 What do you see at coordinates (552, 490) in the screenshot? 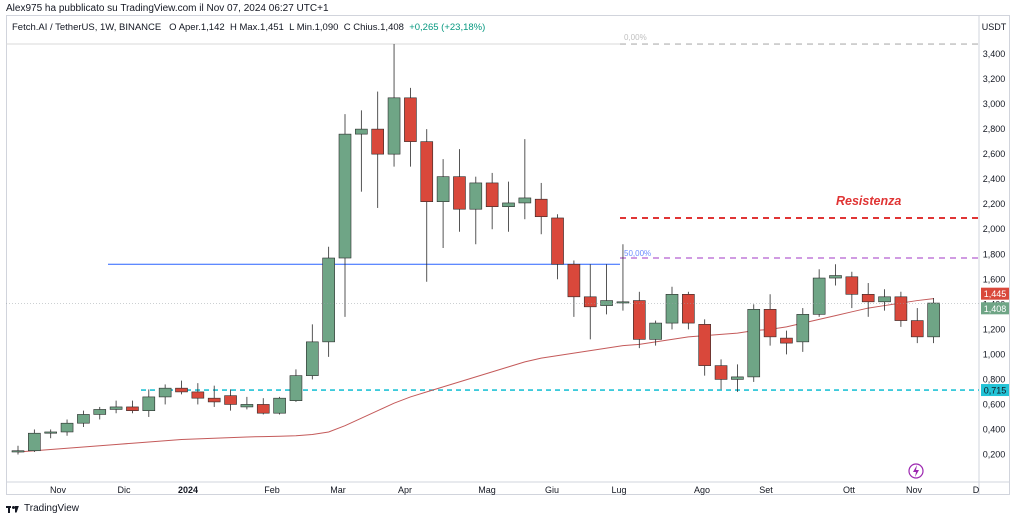
I see `x-tick-label: Giu` at bounding box center [552, 490].